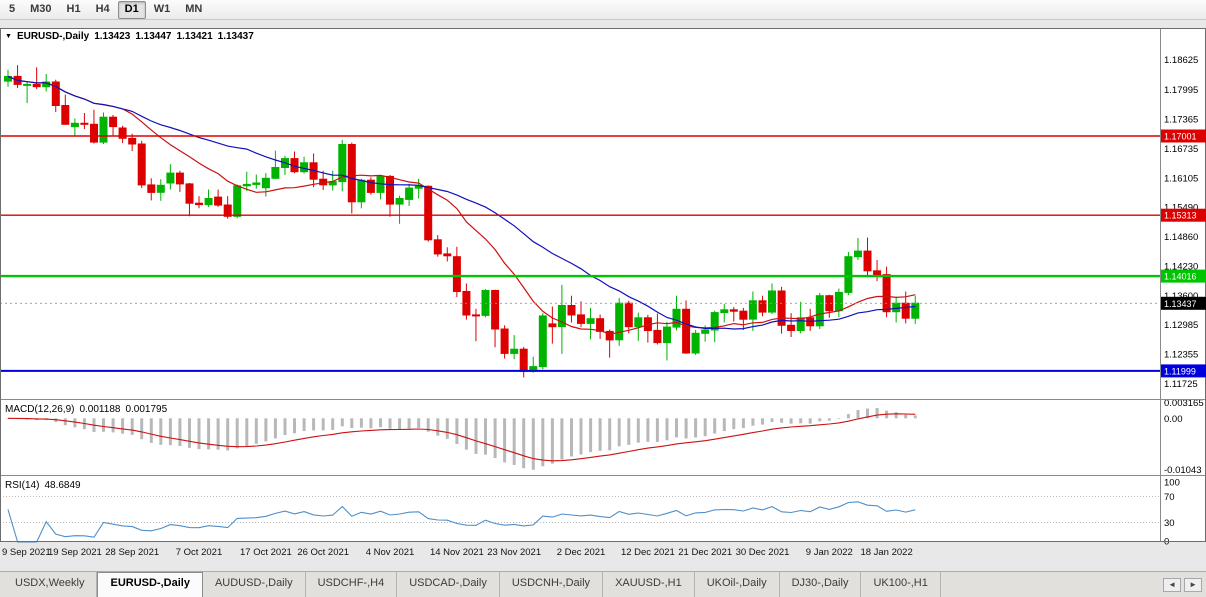 This screenshot has height=597, width=1206. I want to click on svg-text: 100, so click(1172, 483).